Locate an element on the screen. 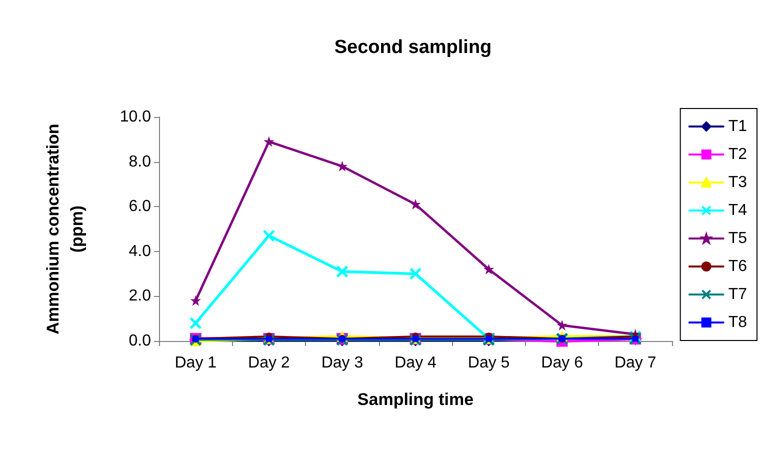 This screenshot has height=449, width=775. legend-label: T1 is located at coordinates (738, 126).